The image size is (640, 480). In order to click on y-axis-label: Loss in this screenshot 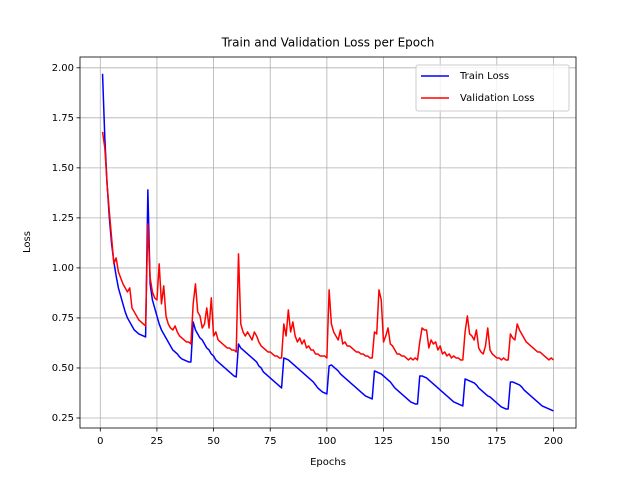, I will do `click(27, 242)`.